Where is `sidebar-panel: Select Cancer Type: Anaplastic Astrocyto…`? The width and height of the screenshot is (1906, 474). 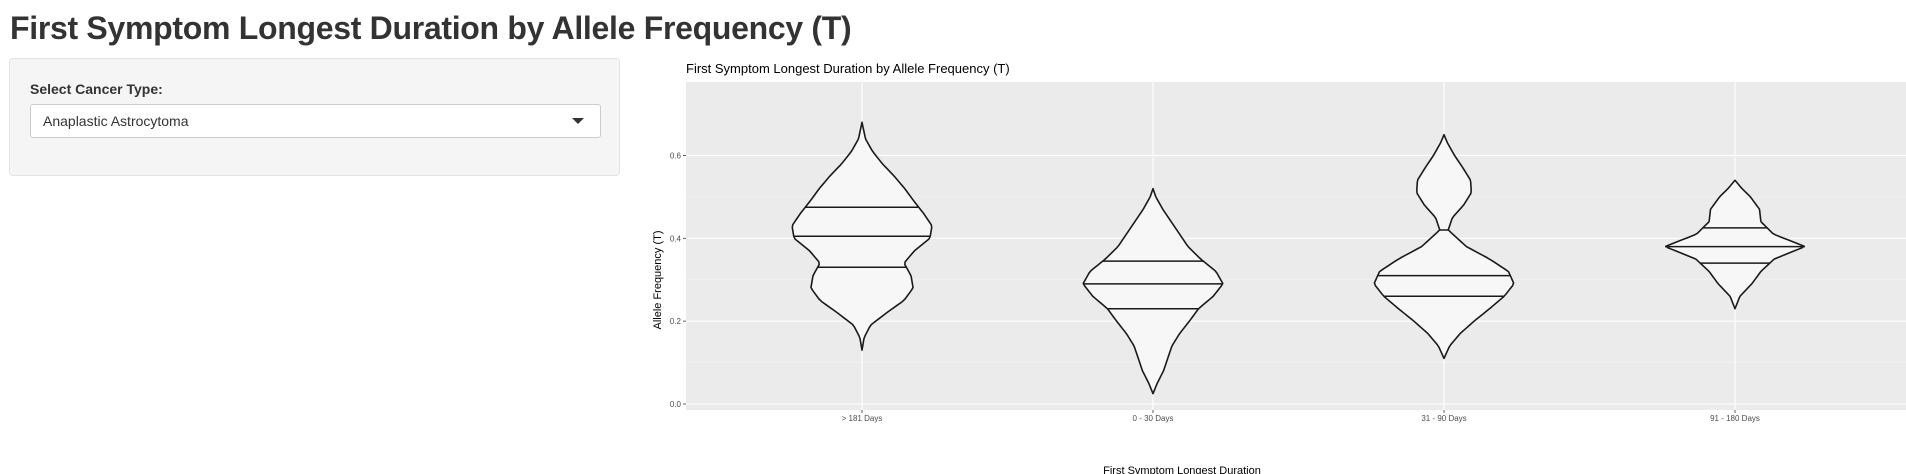
sidebar-panel: Select Cancer Type: Anaplastic Astrocyto… is located at coordinates (314, 117).